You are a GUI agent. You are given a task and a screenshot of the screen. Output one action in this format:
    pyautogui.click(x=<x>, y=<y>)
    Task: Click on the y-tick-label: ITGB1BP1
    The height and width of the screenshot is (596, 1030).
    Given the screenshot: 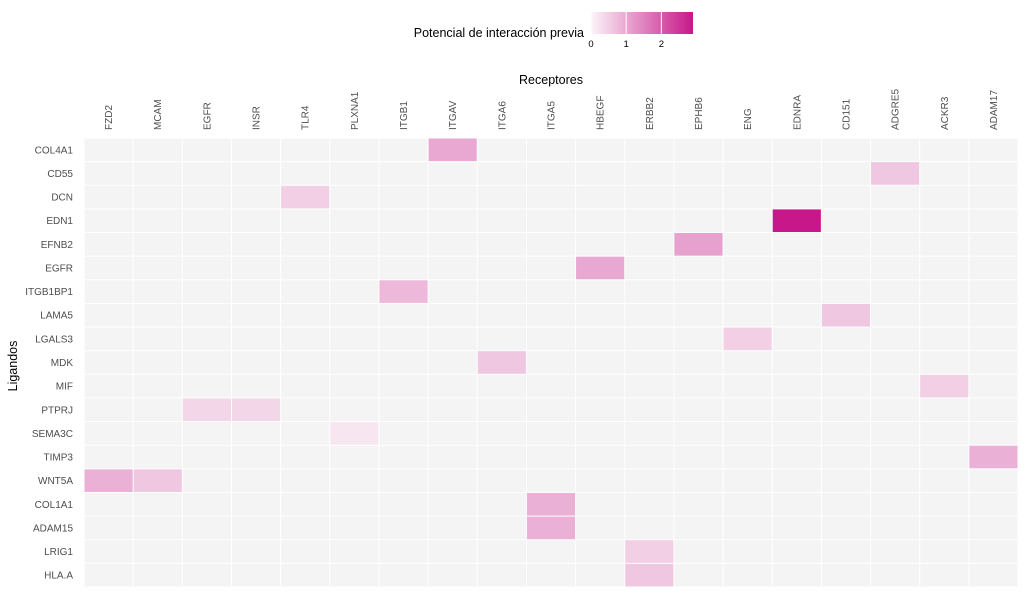 What is the action you would take?
    pyautogui.click(x=49, y=292)
    